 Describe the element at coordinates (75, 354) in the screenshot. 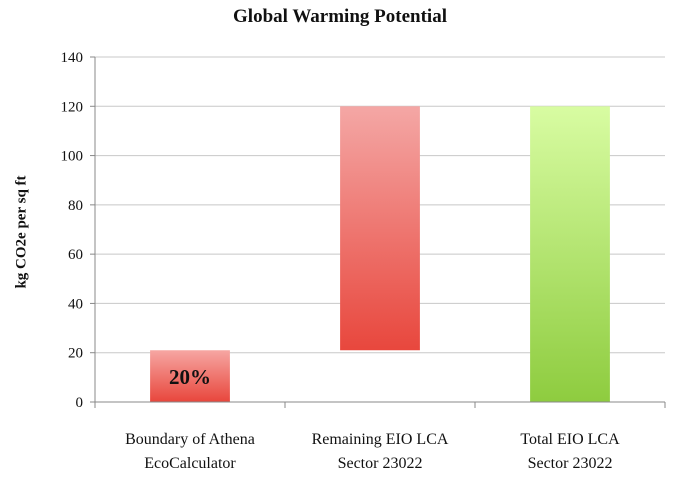

I see `y-tick-label: 20` at that location.